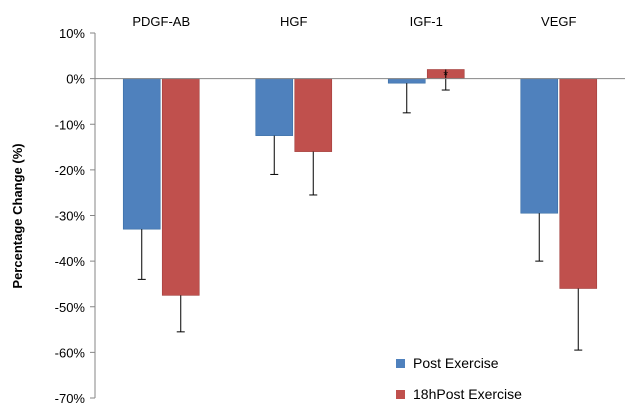 This screenshot has height=408, width=633. I want to click on y-axis-label: Percentage Change (%), so click(17, 215).